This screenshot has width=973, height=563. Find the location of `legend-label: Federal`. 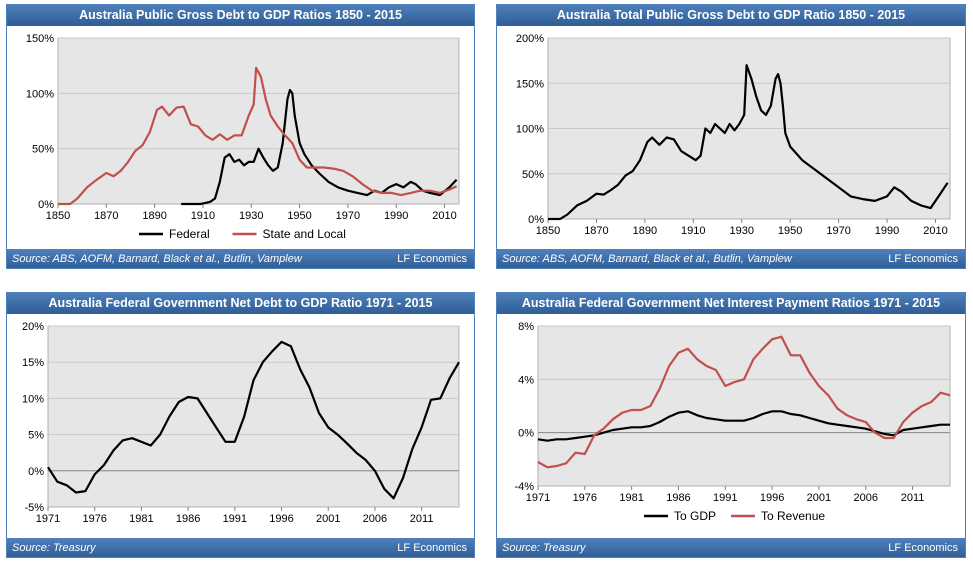

legend-label: Federal is located at coordinates (189, 234).